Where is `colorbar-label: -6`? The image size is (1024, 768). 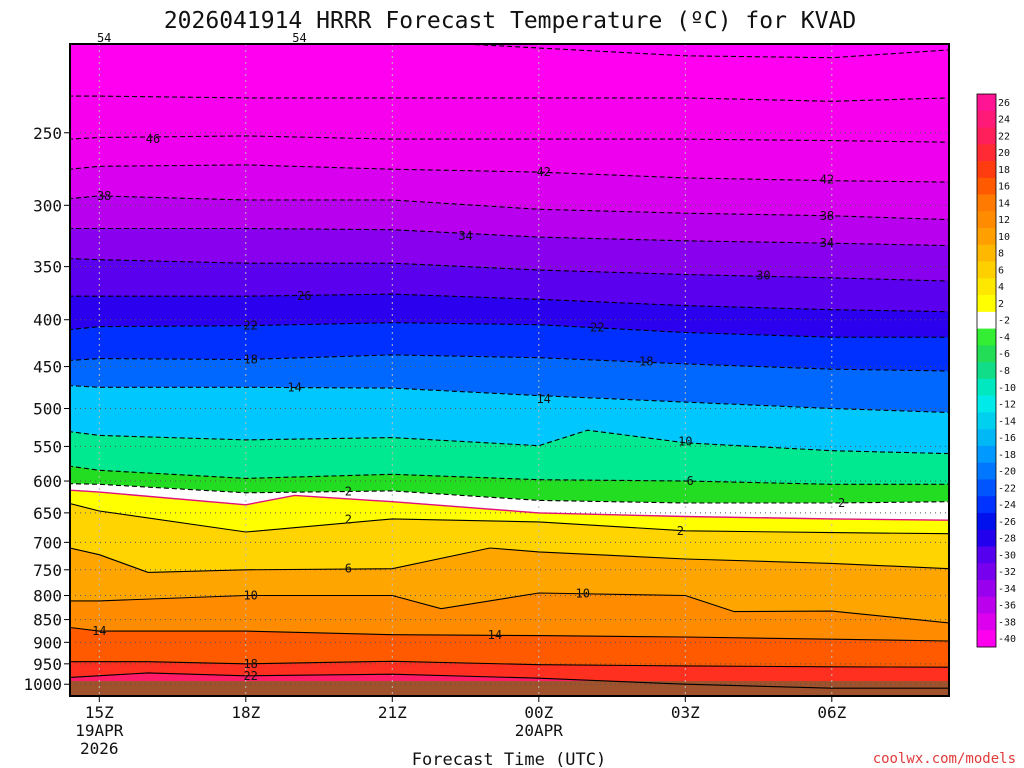
colorbar-label: -6 is located at coordinates (1004, 354).